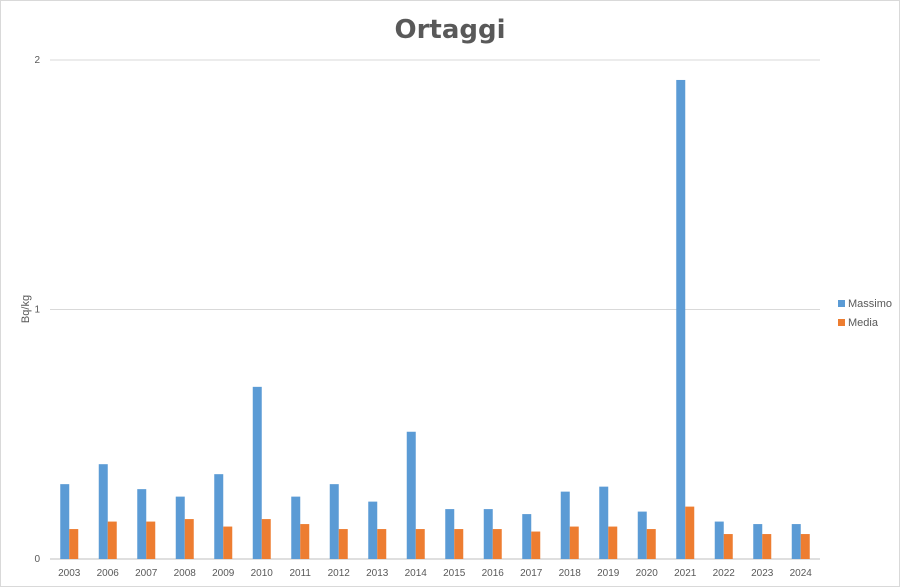  Describe the element at coordinates (690, 532) in the screenshot. I see `bar-media-2021` at that location.